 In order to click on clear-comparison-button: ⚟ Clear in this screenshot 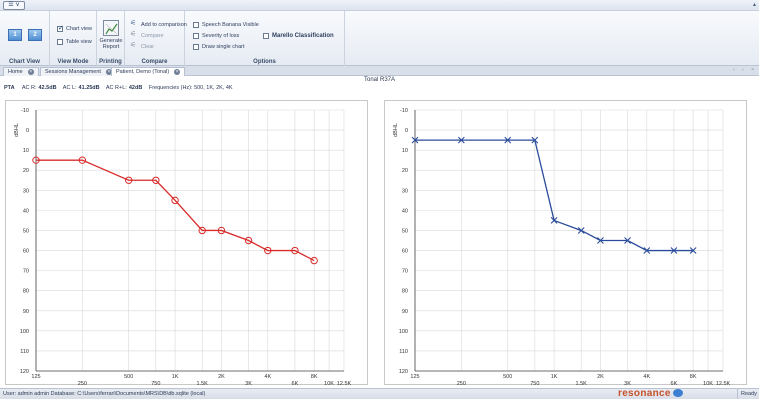, I will do `click(142, 46)`.